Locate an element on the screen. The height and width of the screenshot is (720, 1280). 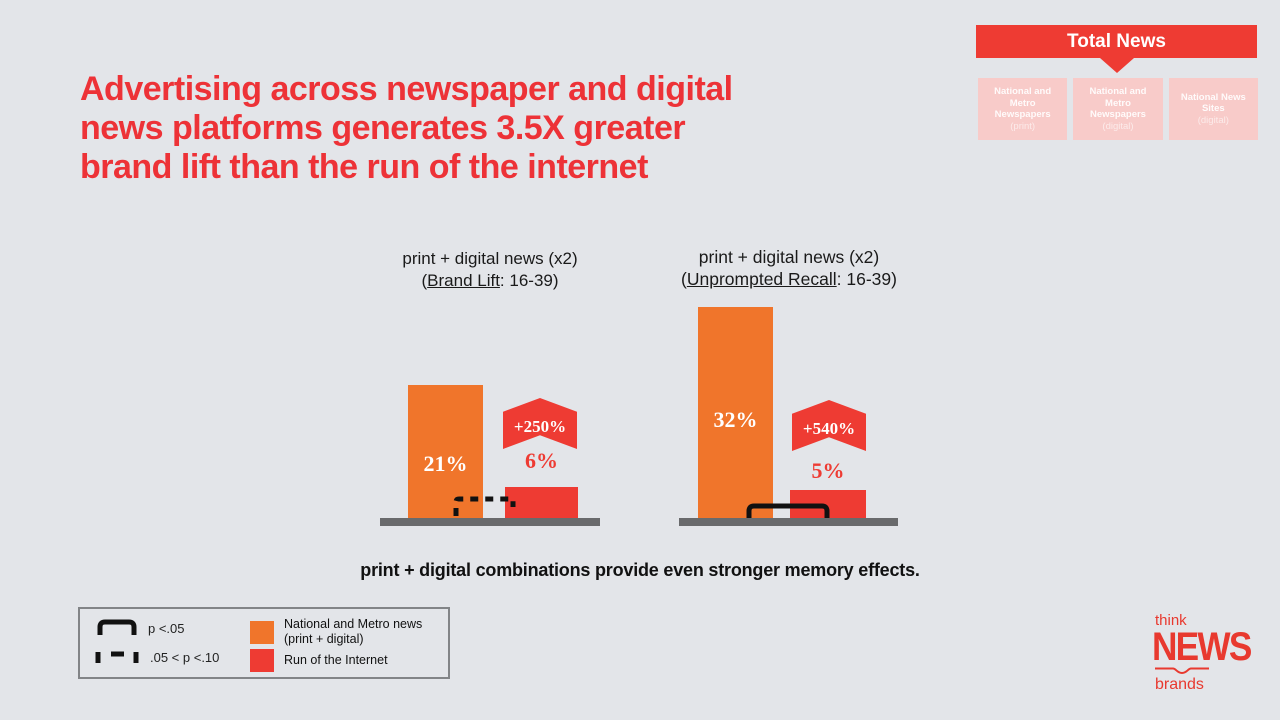
logo-brands: brands is located at coordinates (1179, 684).